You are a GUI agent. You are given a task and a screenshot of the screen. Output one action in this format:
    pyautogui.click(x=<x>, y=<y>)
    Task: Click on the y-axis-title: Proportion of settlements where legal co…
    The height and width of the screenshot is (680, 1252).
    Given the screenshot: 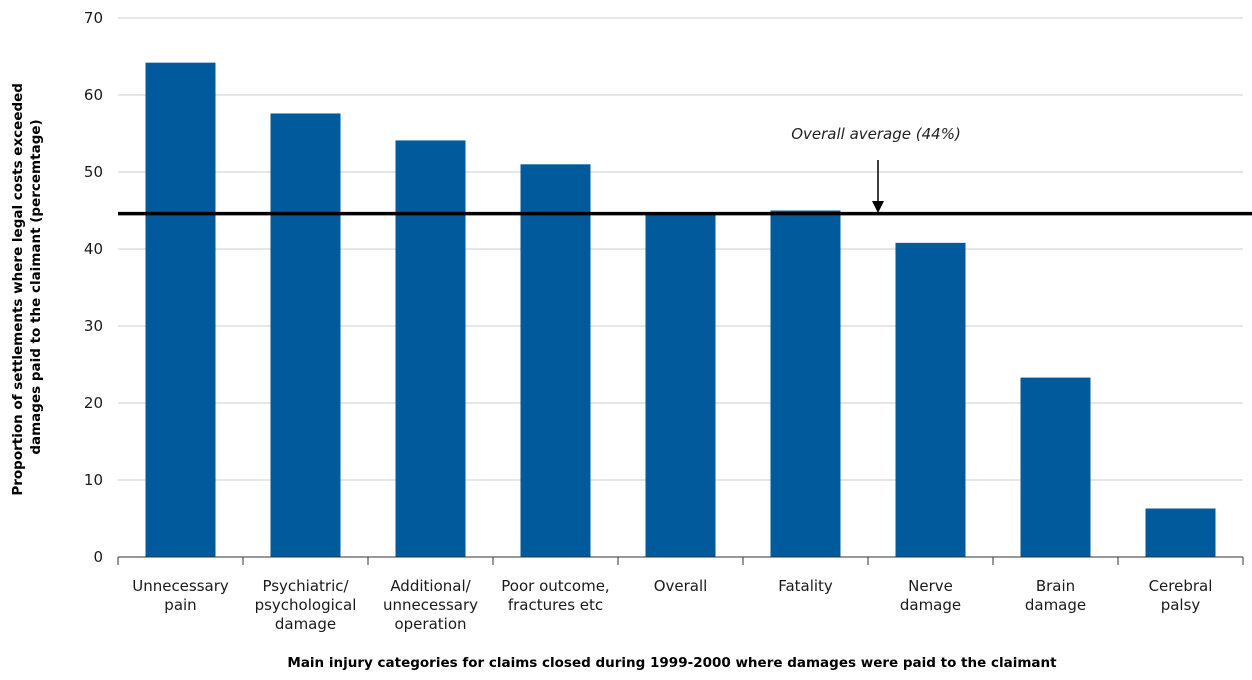 What is the action you would take?
    pyautogui.click(x=27, y=286)
    